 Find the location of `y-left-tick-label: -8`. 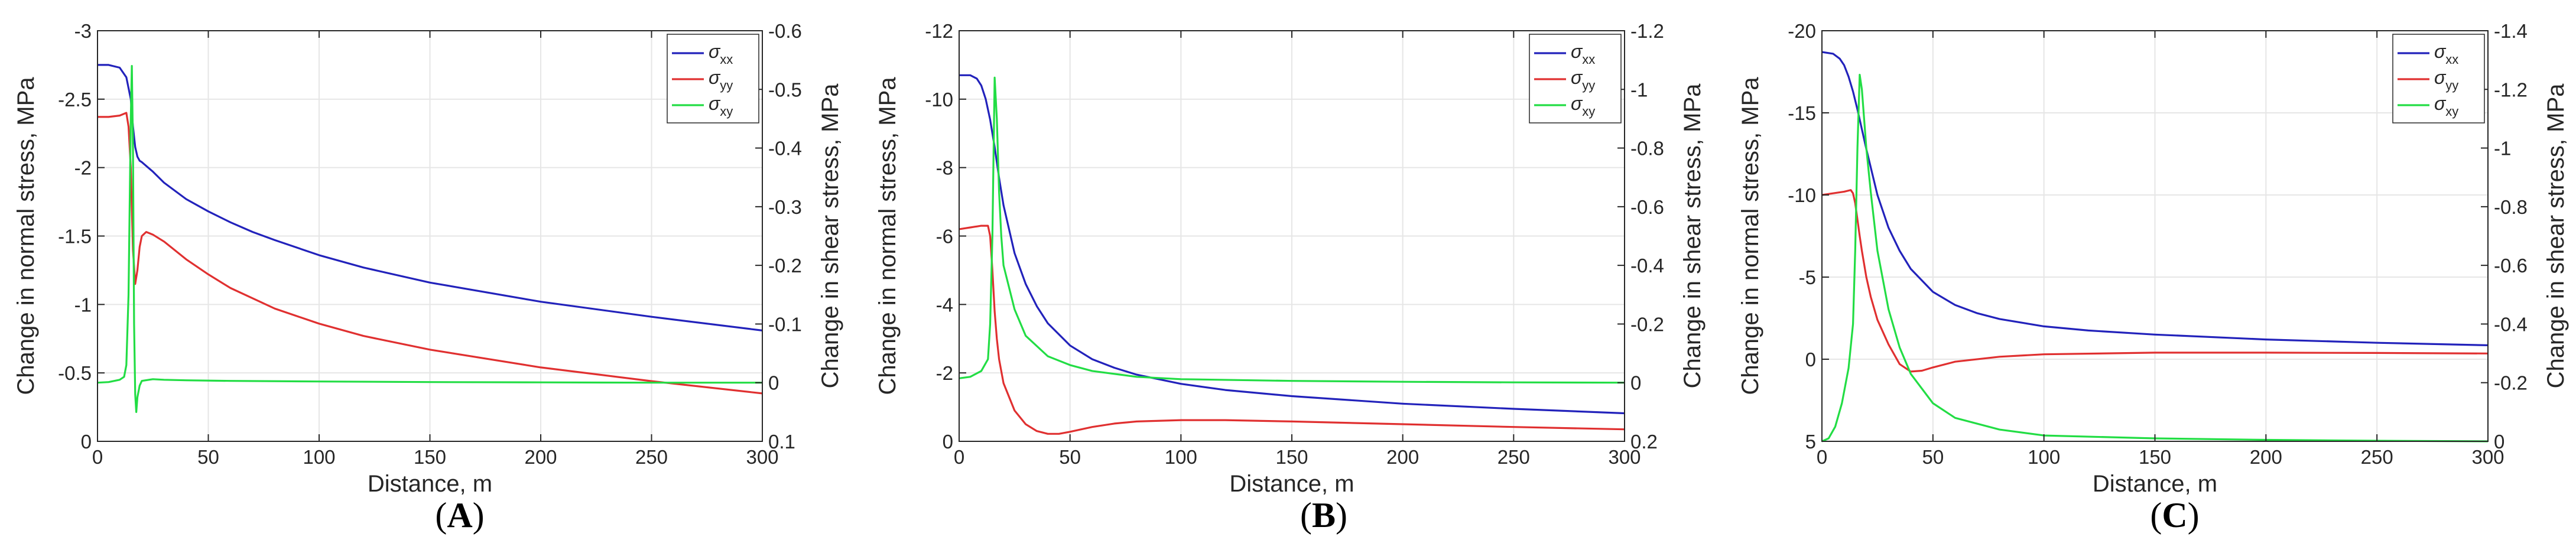

y-left-tick-label: -8 is located at coordinates (944, 168).